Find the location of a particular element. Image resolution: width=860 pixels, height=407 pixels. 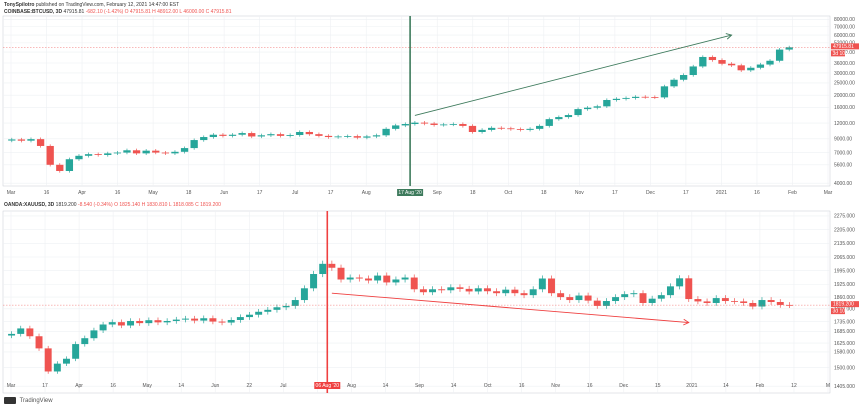

btc-x-tick-label: 17 is located at coordinates (260, 193).